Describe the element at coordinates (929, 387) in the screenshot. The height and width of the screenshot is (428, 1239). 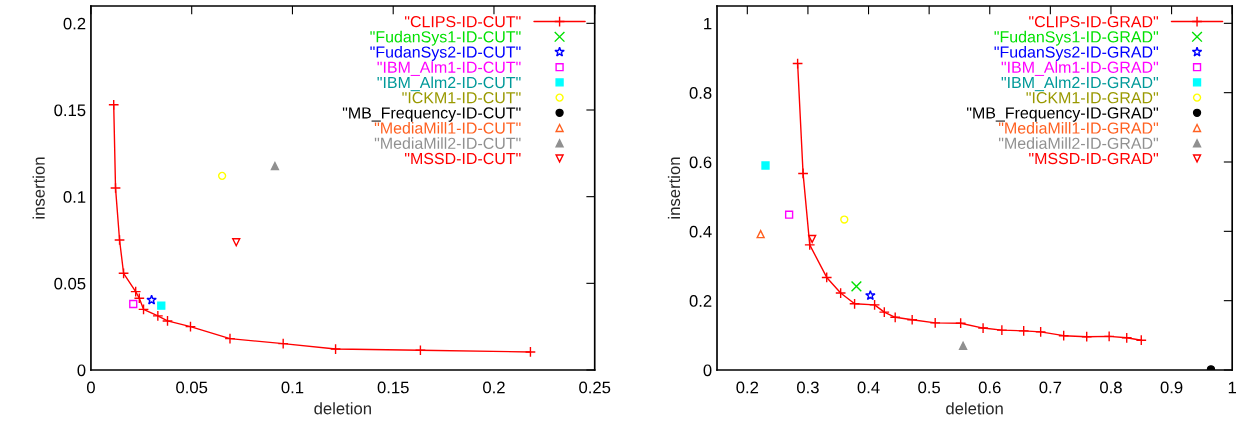
I see `x-tick-label: 0.5` at that location.